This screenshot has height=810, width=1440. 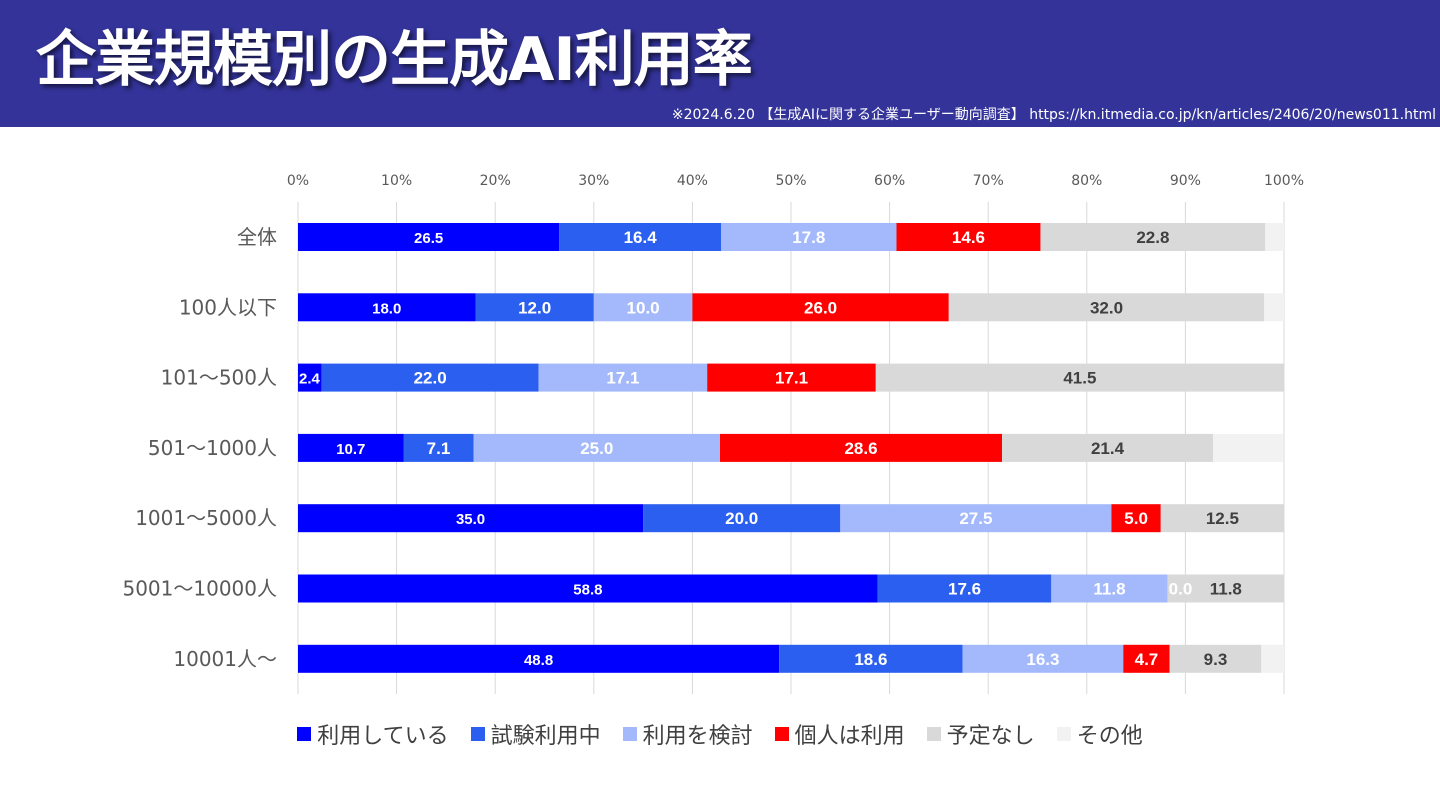 What do you see at coordinates (593, 181) in the screenshot?
I see `x-tick-label: 30%` at bounding box center [593, 181].